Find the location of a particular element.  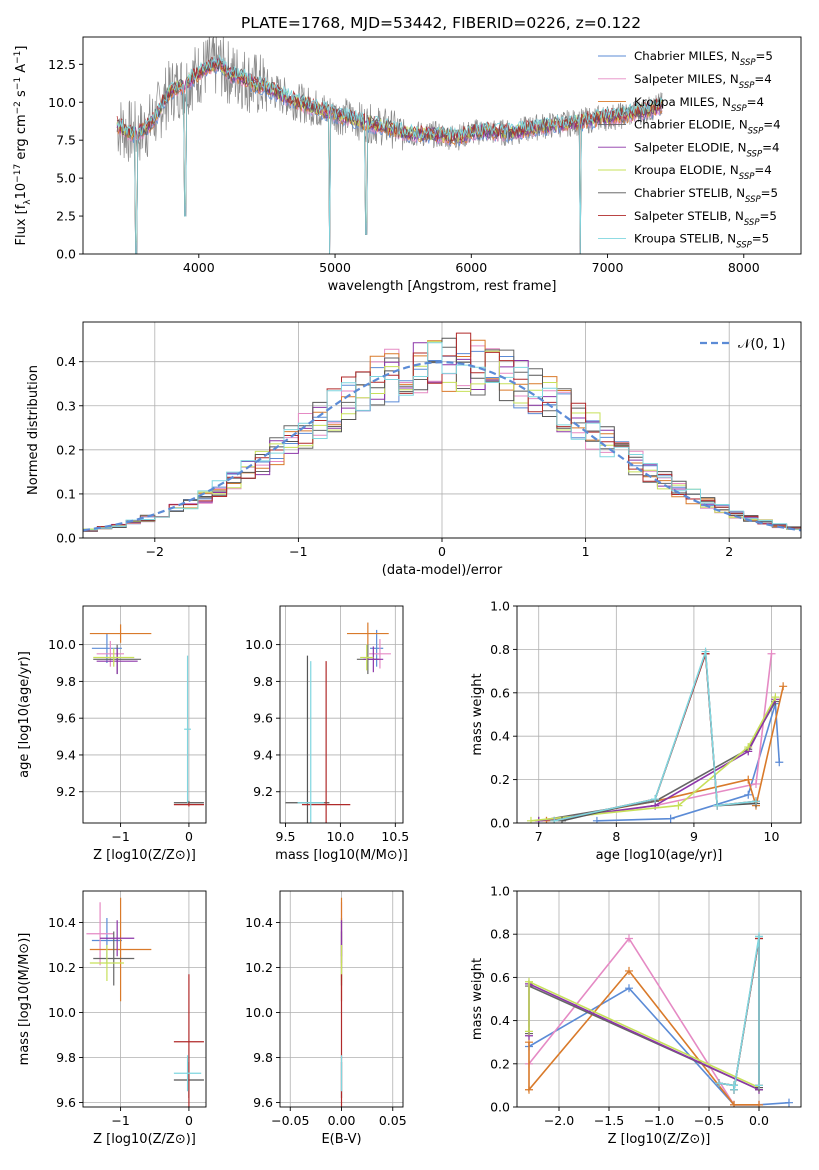

spectrum-legend-text-7: Salpeter STELIB, N is located at coordinates (689, 216).